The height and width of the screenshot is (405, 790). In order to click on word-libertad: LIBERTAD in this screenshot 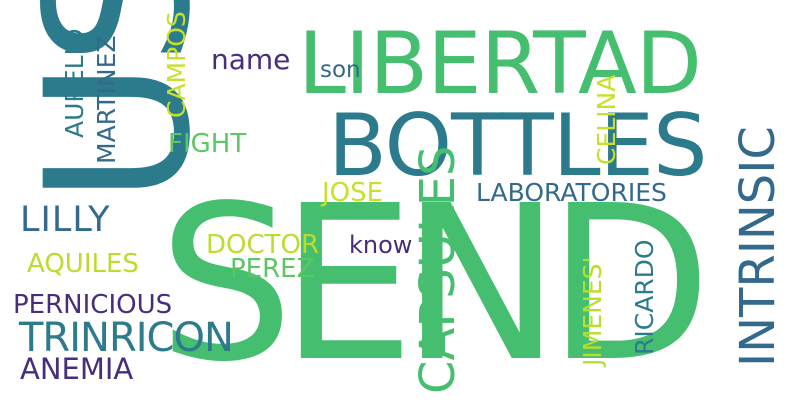, I will do `click(500, 64)`.